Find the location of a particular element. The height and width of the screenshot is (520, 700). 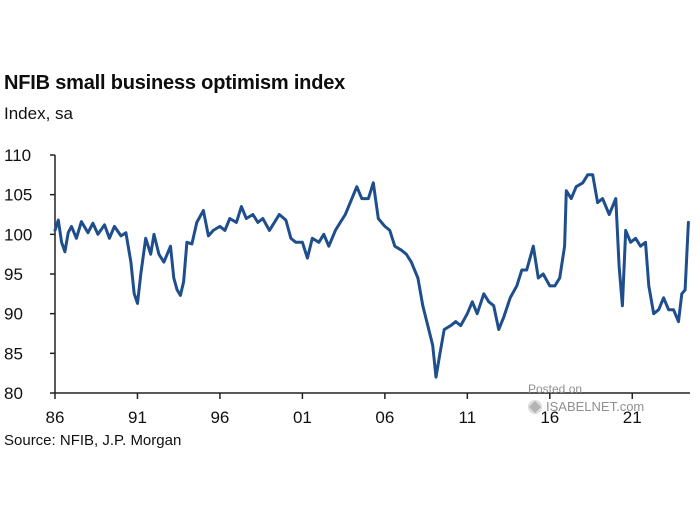

chart-title: NFIB small business optimism index is located at coordinates (175, 83).